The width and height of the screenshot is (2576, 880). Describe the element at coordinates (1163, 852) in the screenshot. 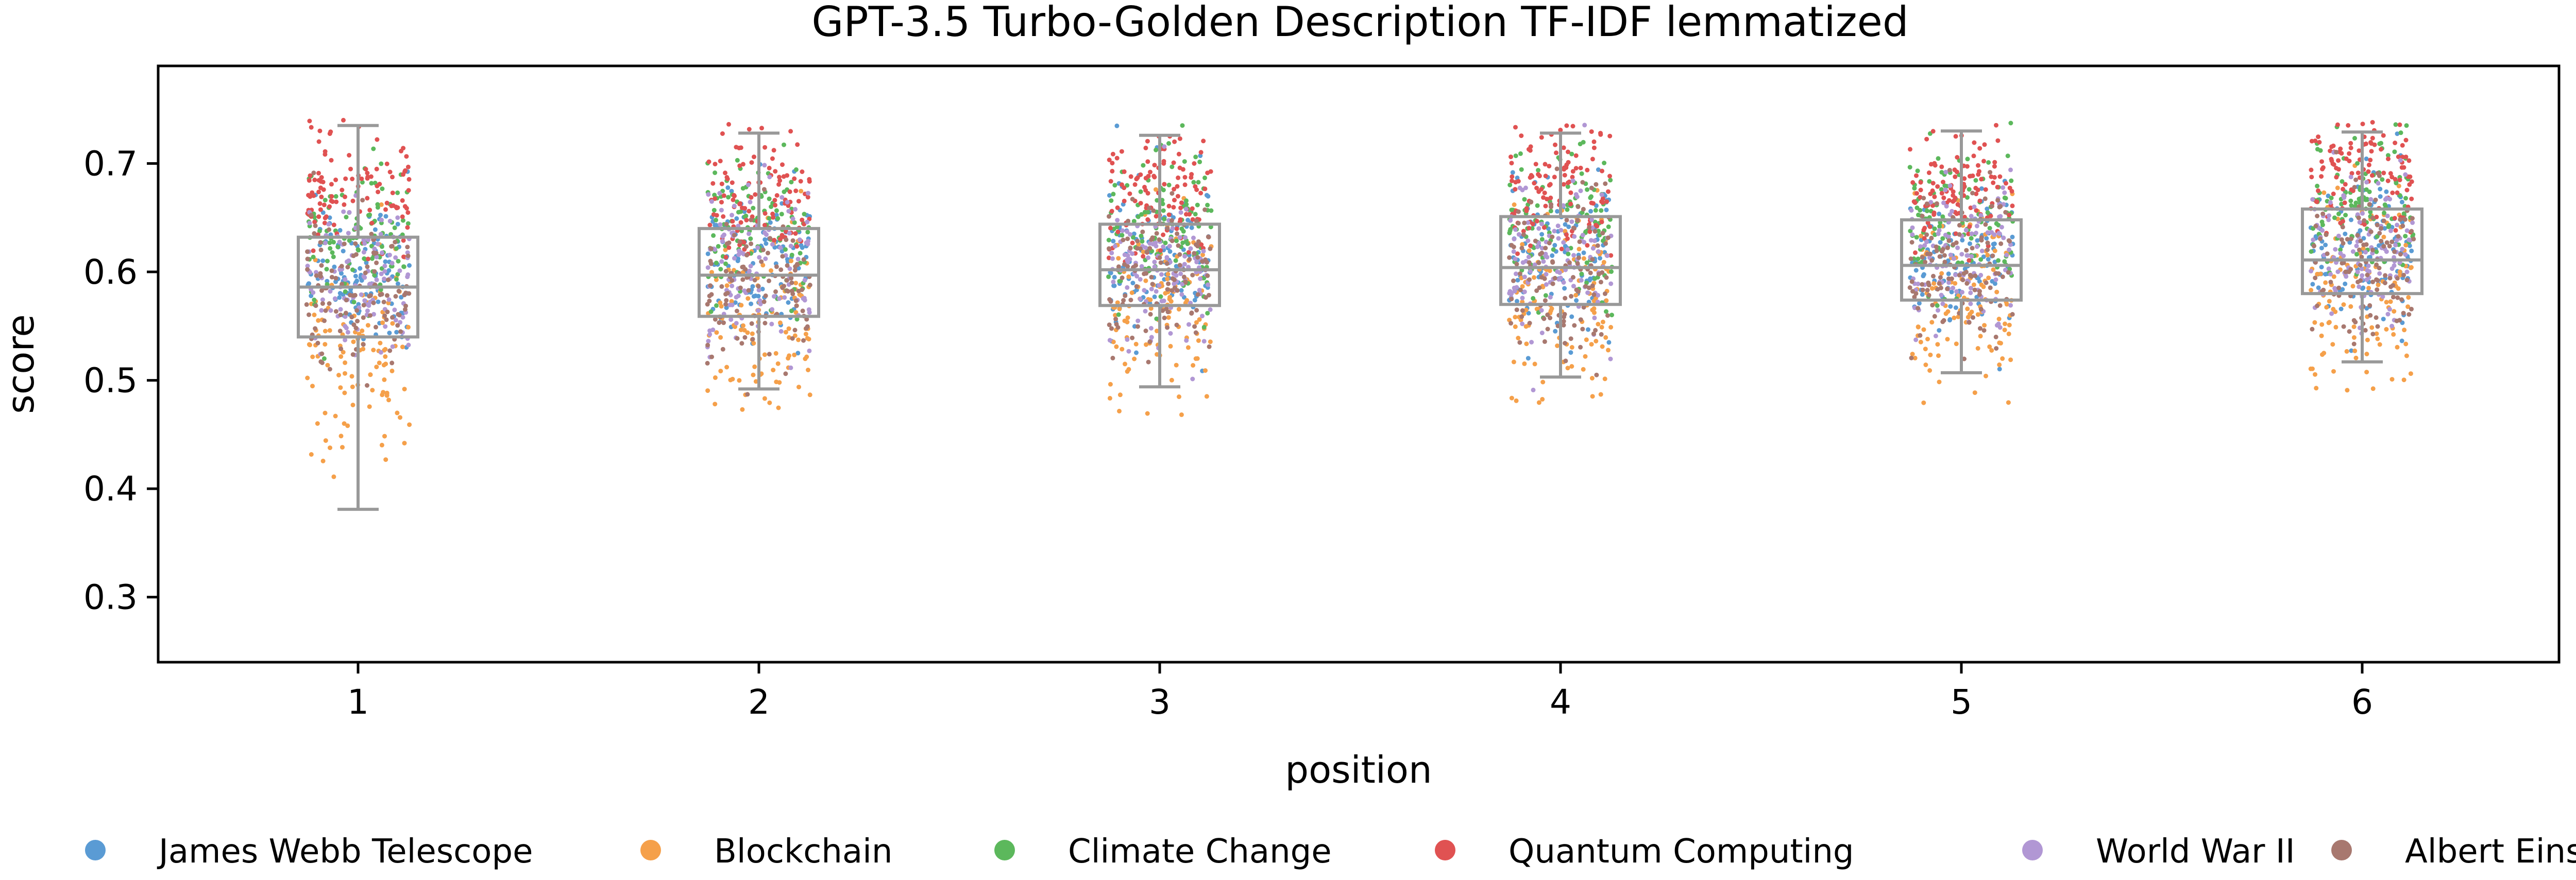

I see `legend-item: Climate Change` at that location.